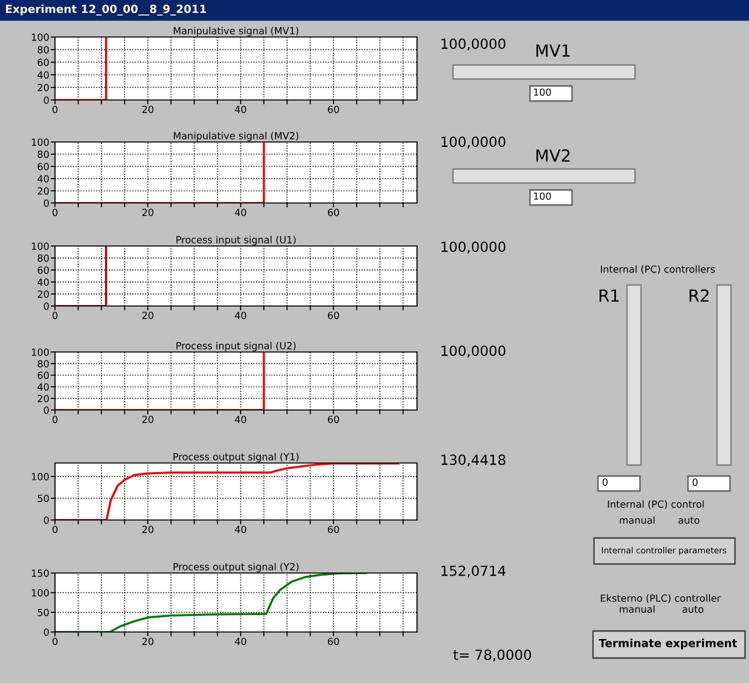  I want to click on text: MV2, so click(553, 155).